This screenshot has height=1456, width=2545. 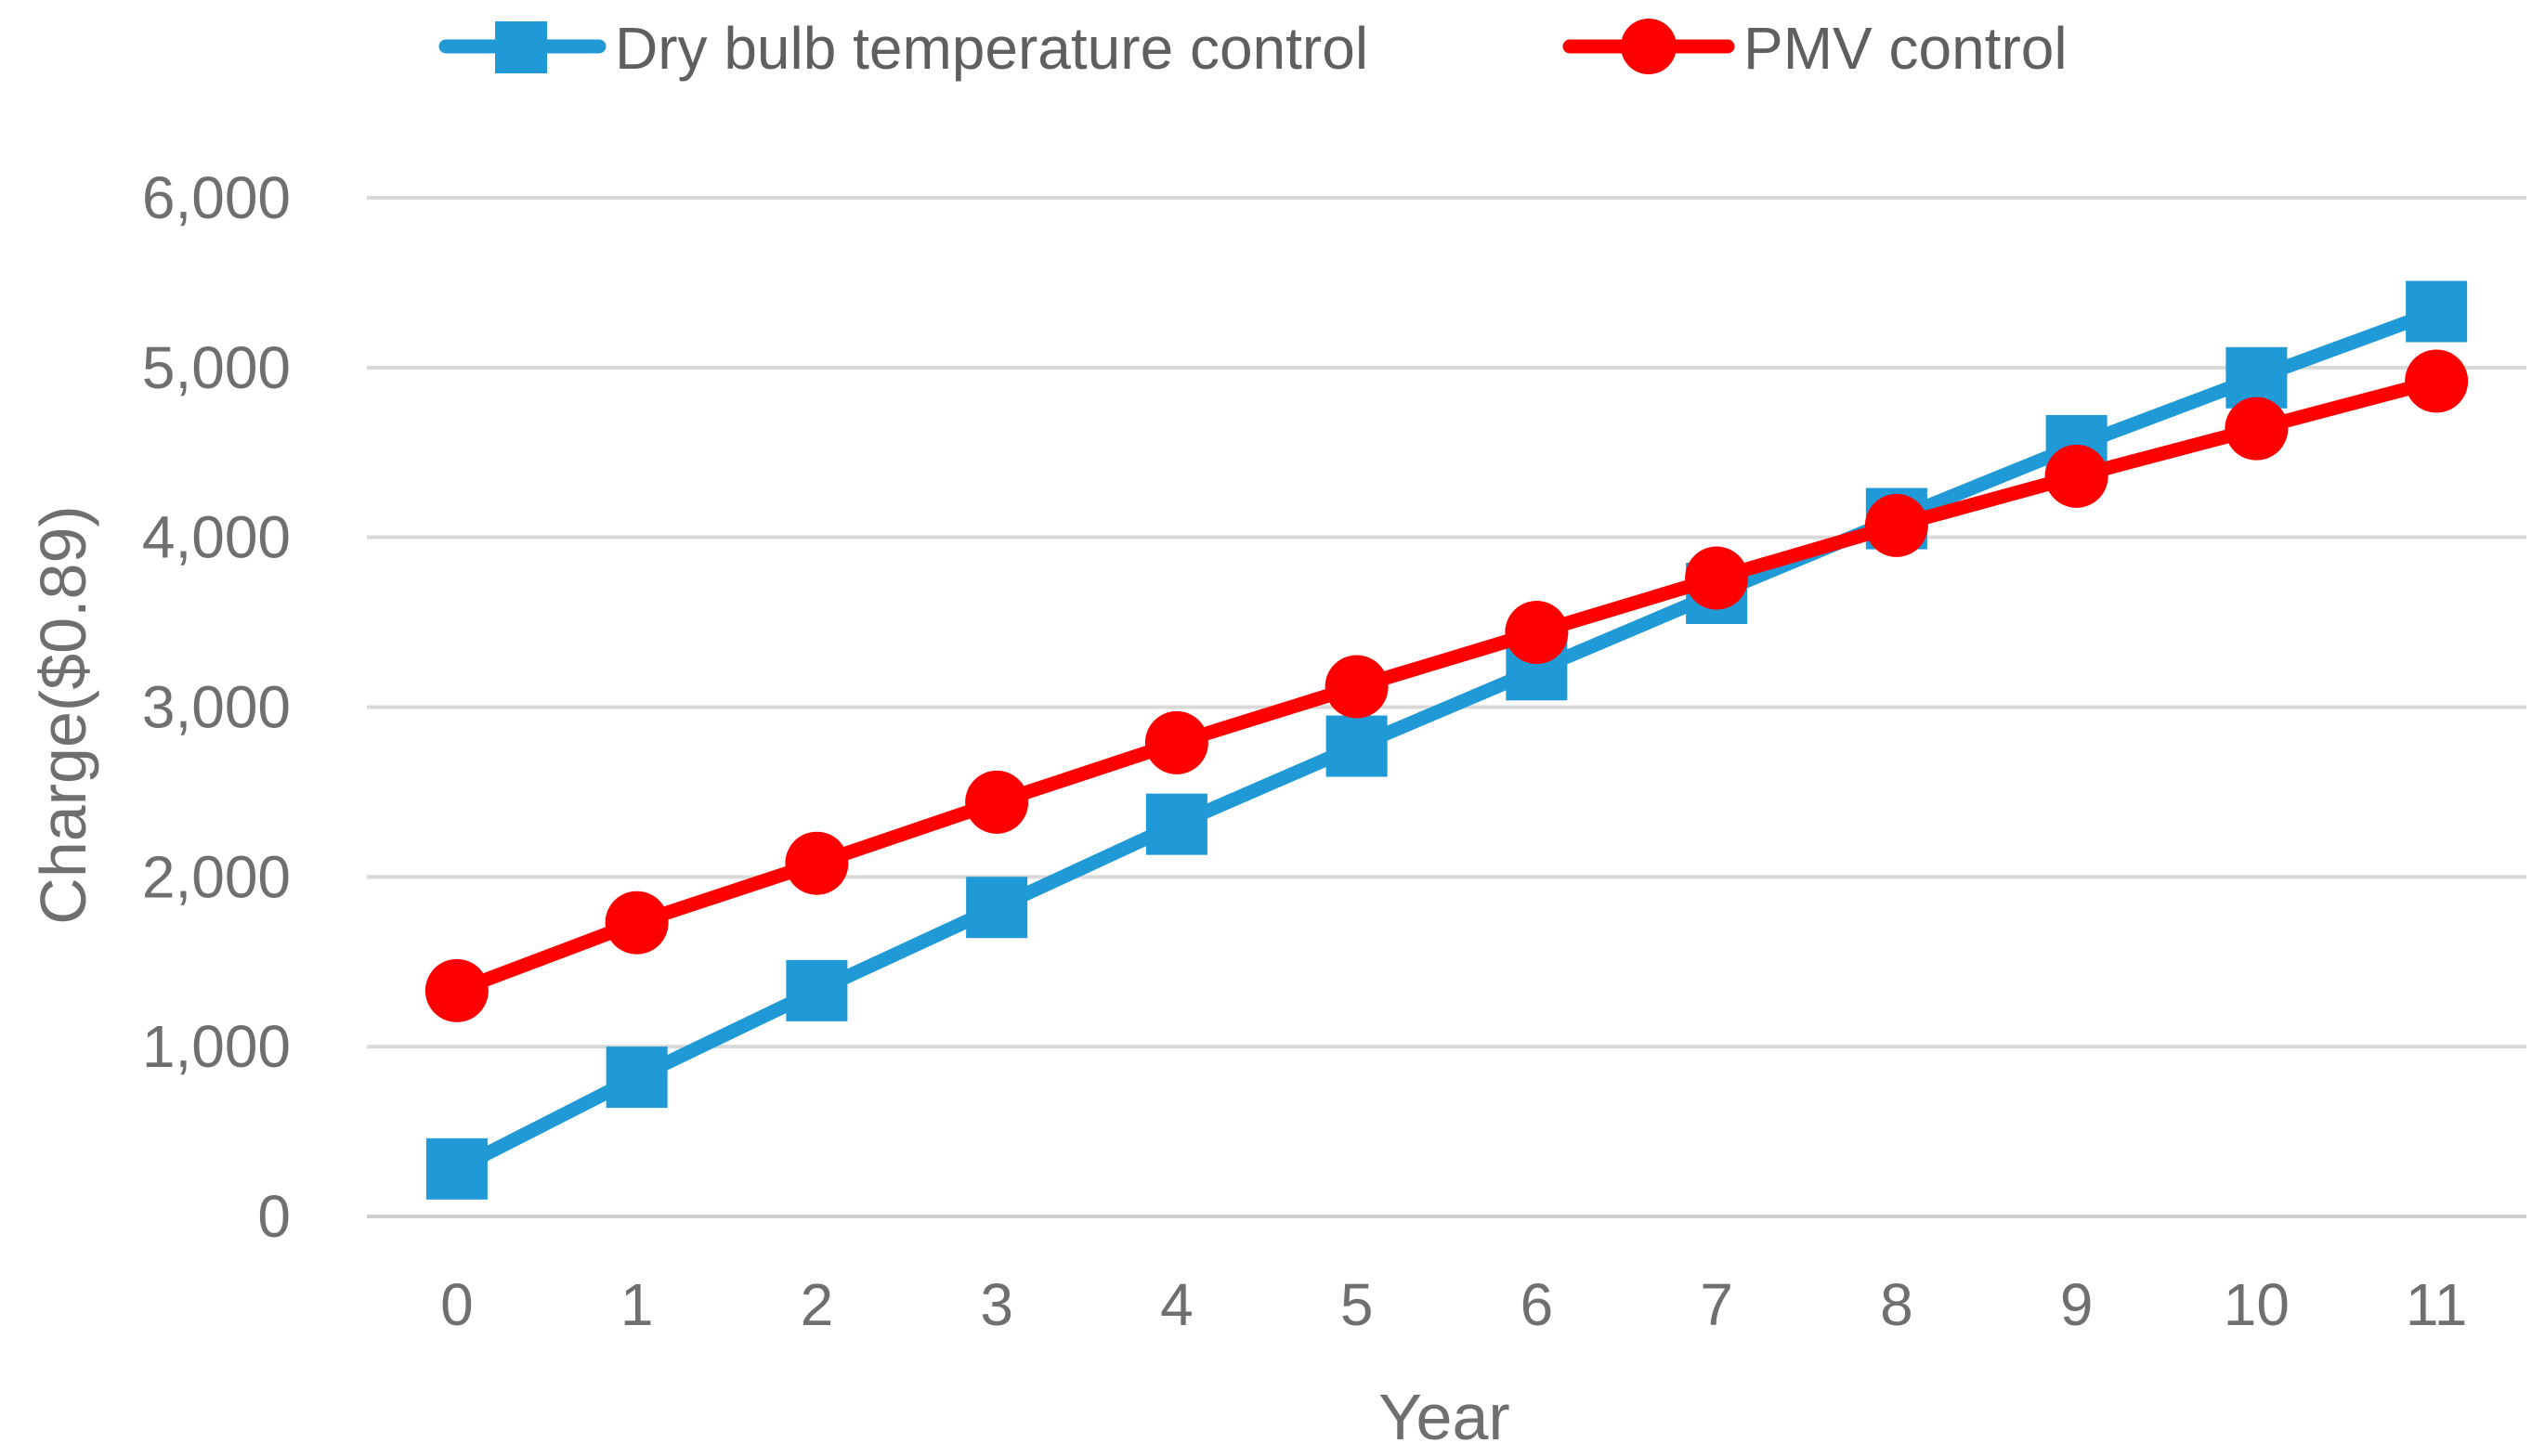 What do you see at coordinates (996, 1304) in the screenshot?
I see `x-tick-label: 3` at bounding box center [996, 1304].